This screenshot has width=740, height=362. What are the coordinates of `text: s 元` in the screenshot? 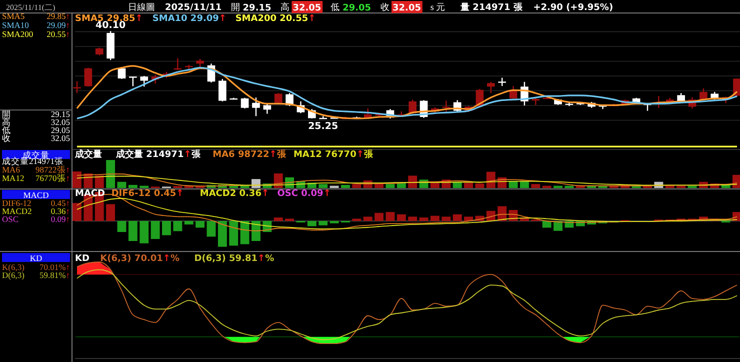 It's located at (438, 7).